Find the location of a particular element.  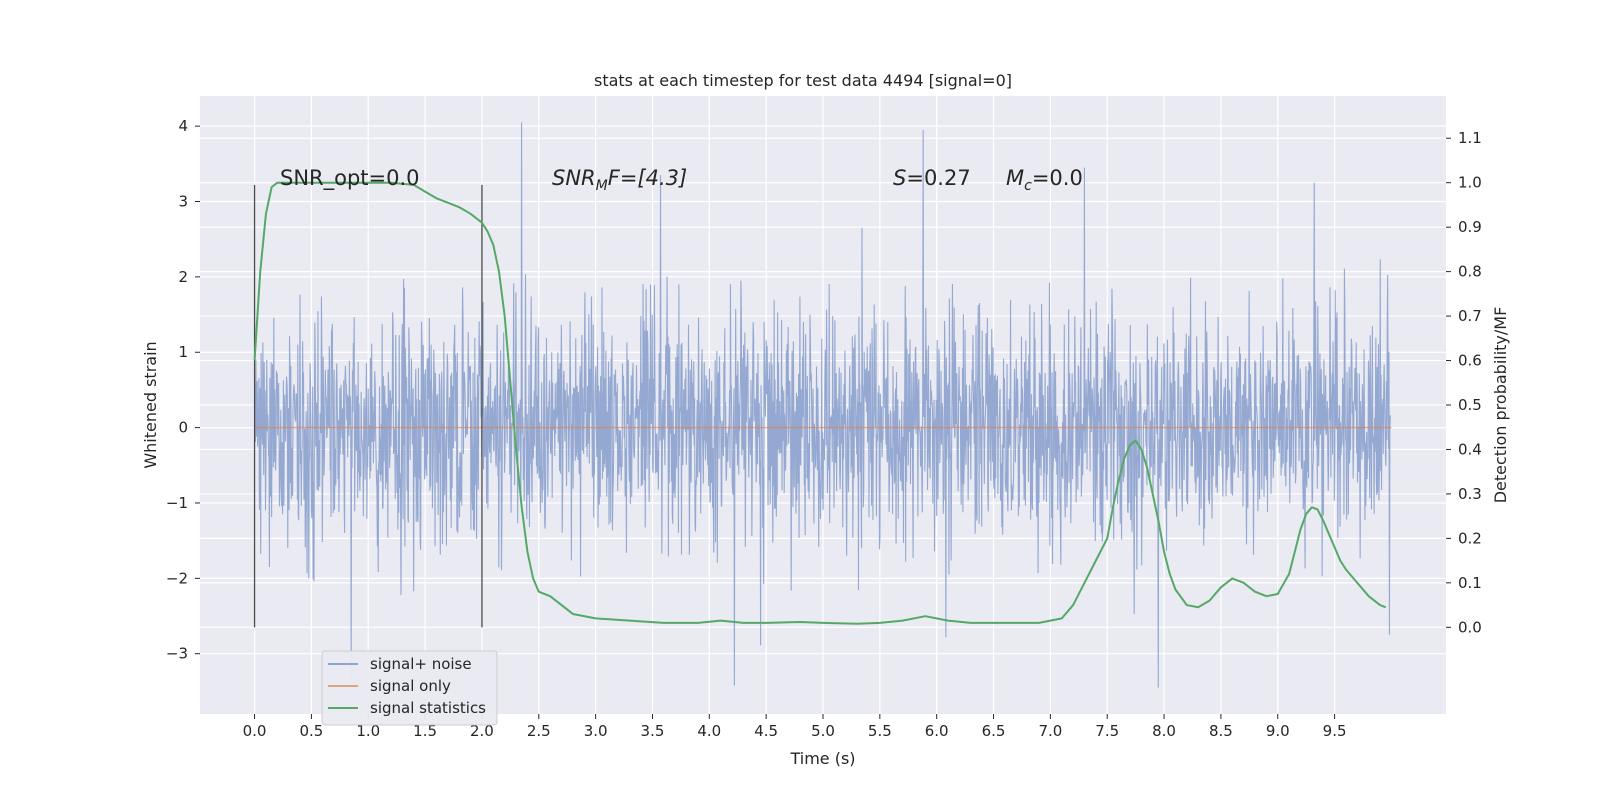

annotation-s-symbol: S is located at coordinates (899, 178).